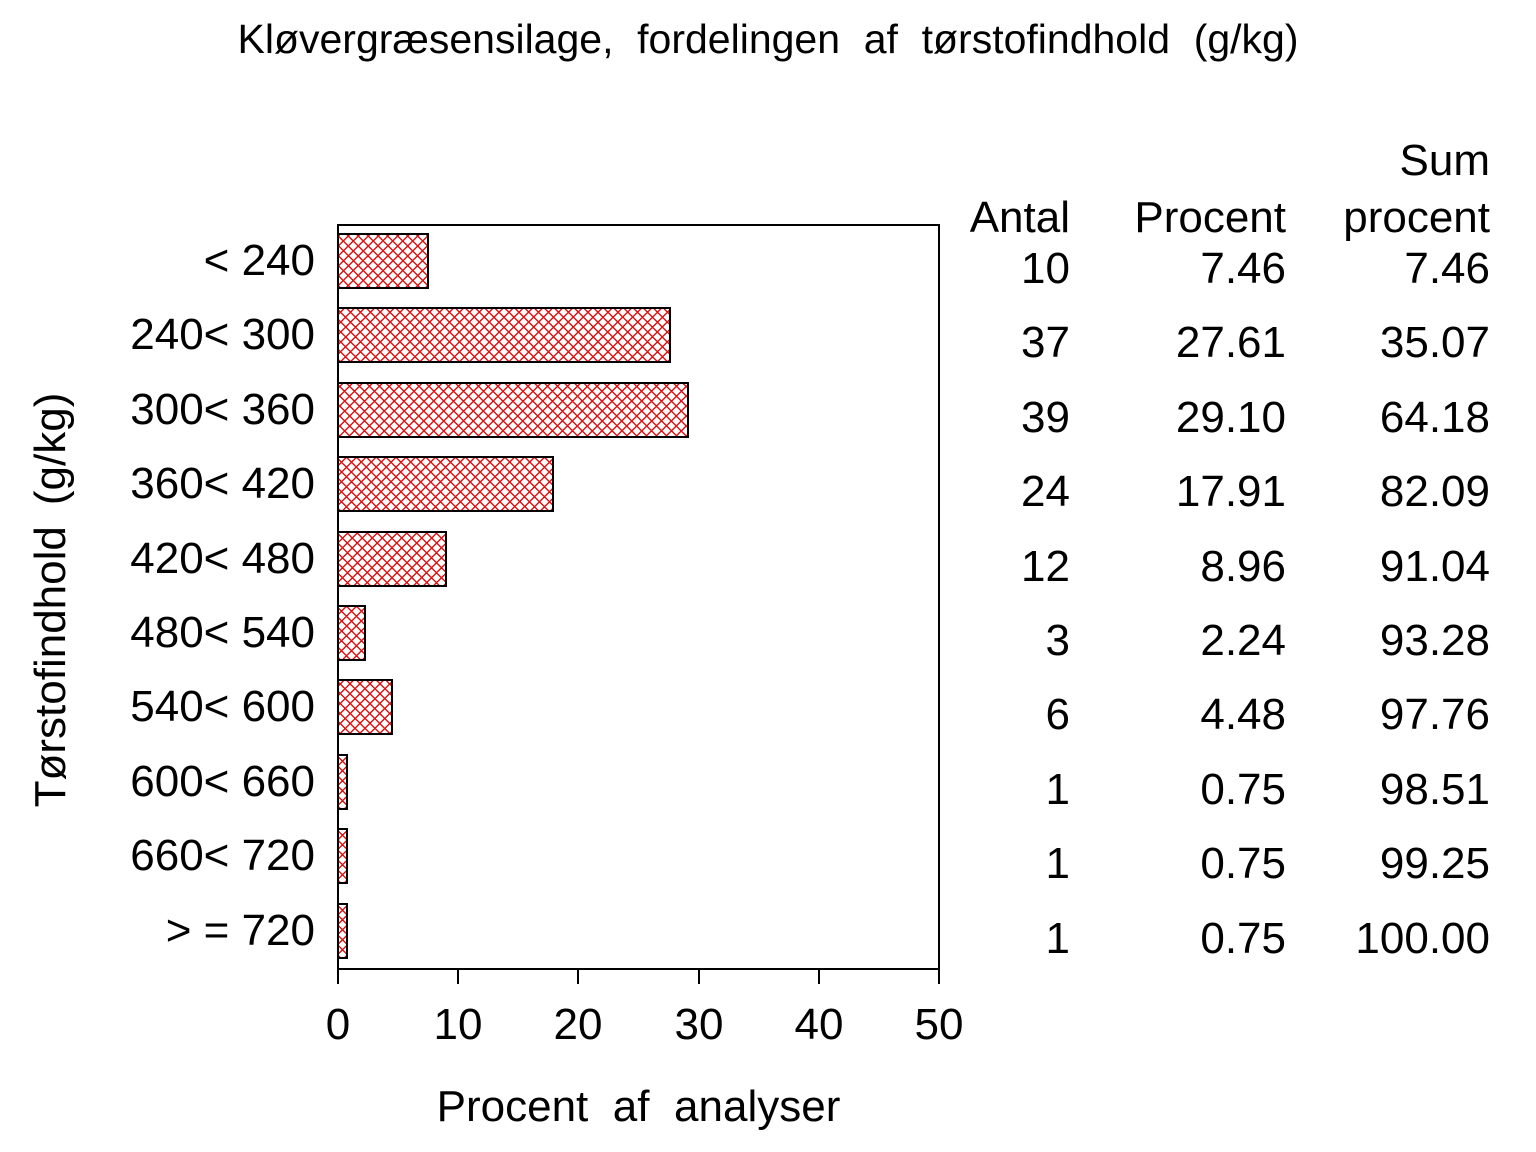 The width and height of the screenshot is (1536, 1152). I want to click on table-cell-antal: 6, so click(1057, 714).